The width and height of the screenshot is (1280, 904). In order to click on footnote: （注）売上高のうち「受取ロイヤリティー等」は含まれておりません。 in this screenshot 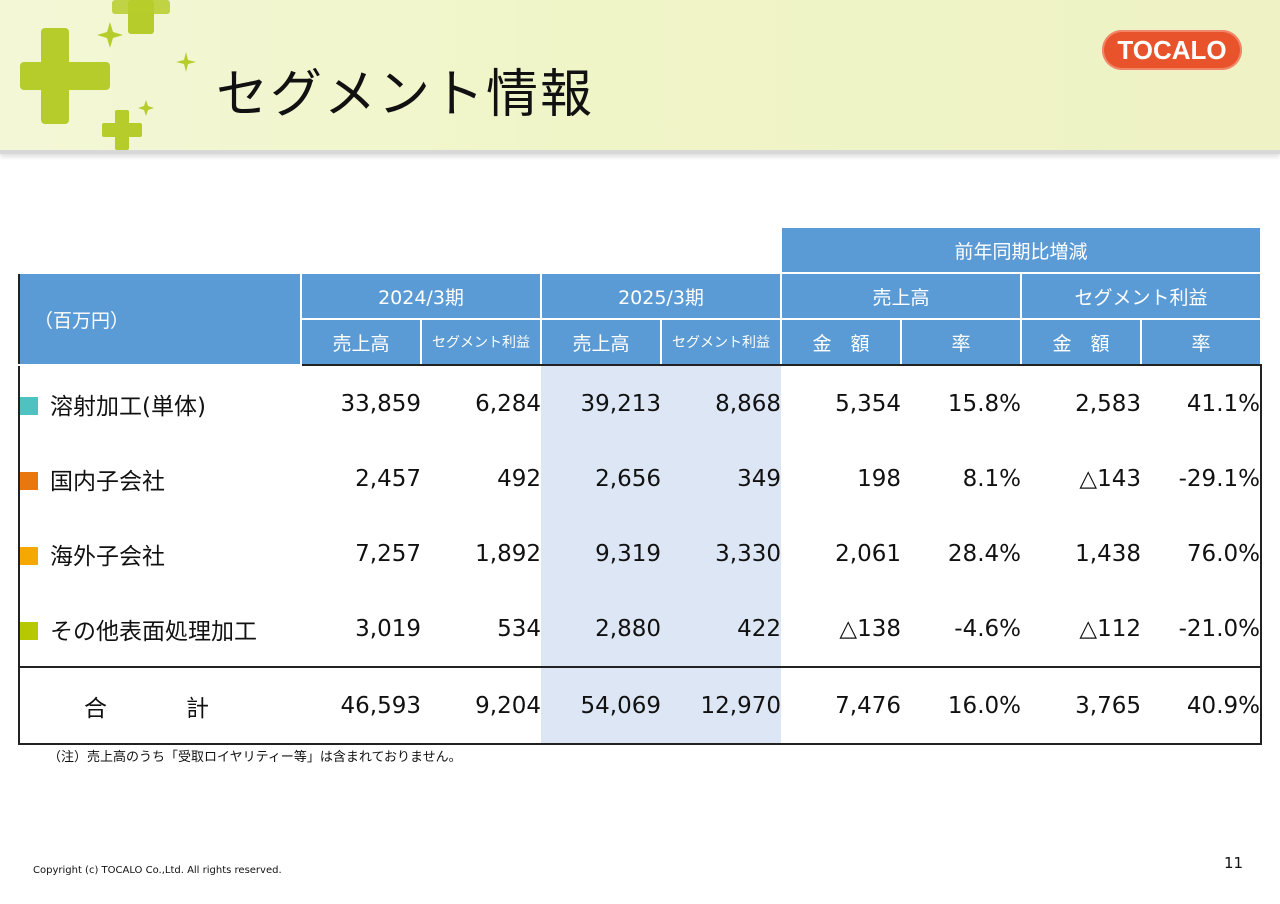, I will do `click(255, 757)`.